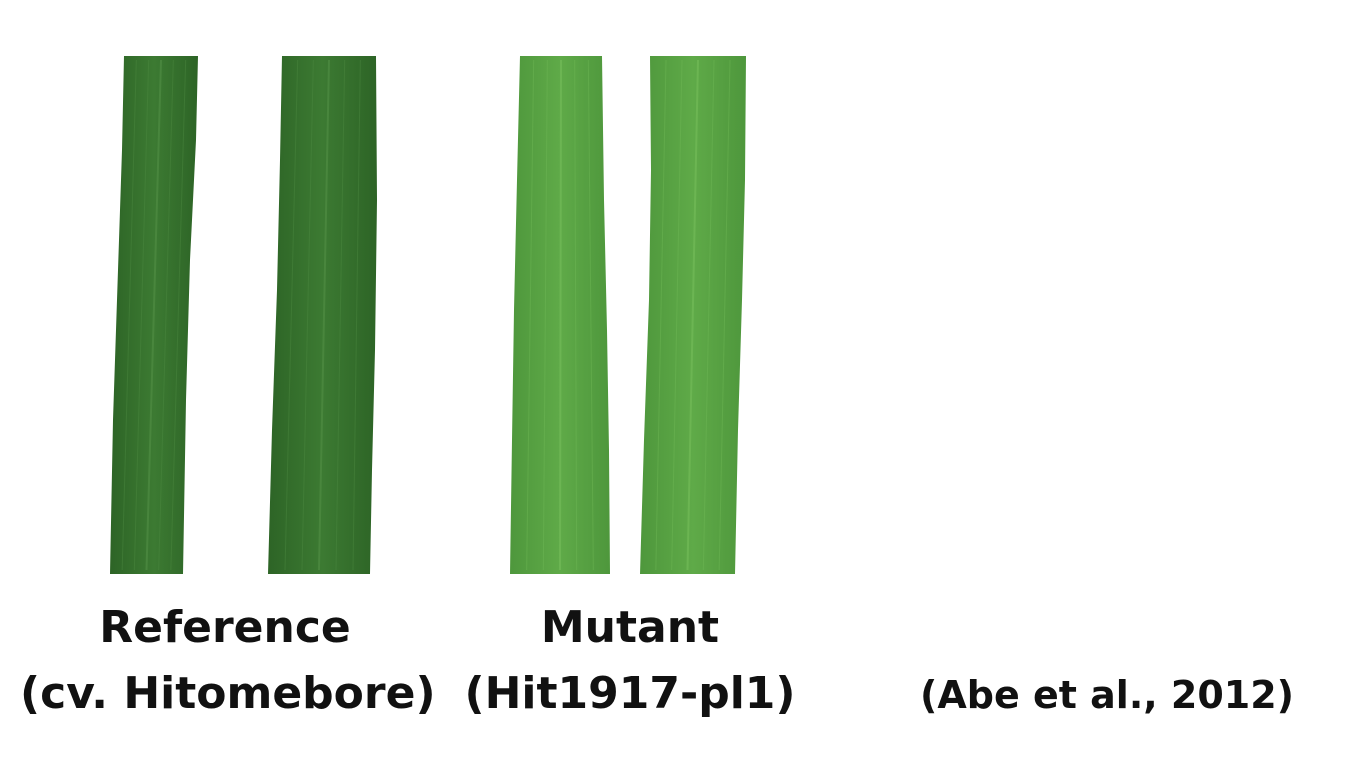 The width and height of the screenshot is (1358, 757). I want to click on citation-label: (Abe et al., 2012), so click(1107, 695).